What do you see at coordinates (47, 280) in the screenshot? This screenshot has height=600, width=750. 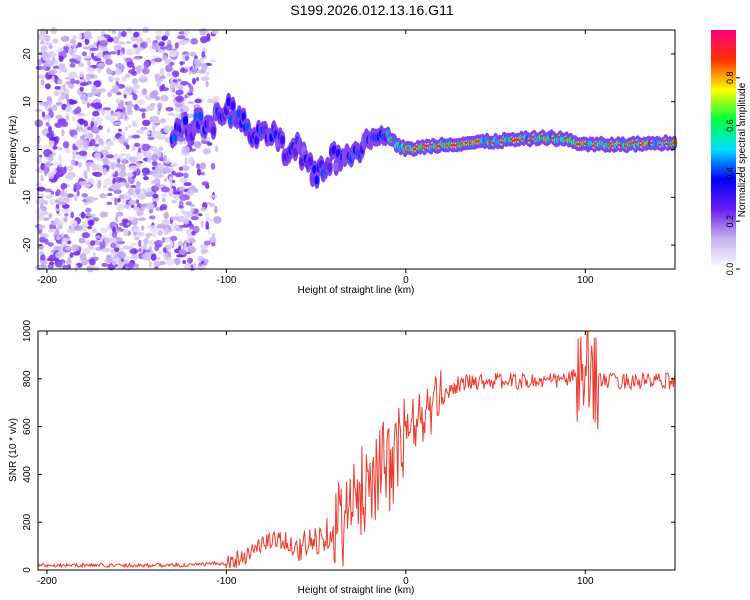 I see `spectrogram-x-tick-label: -200` at bounding box center [47, 280].